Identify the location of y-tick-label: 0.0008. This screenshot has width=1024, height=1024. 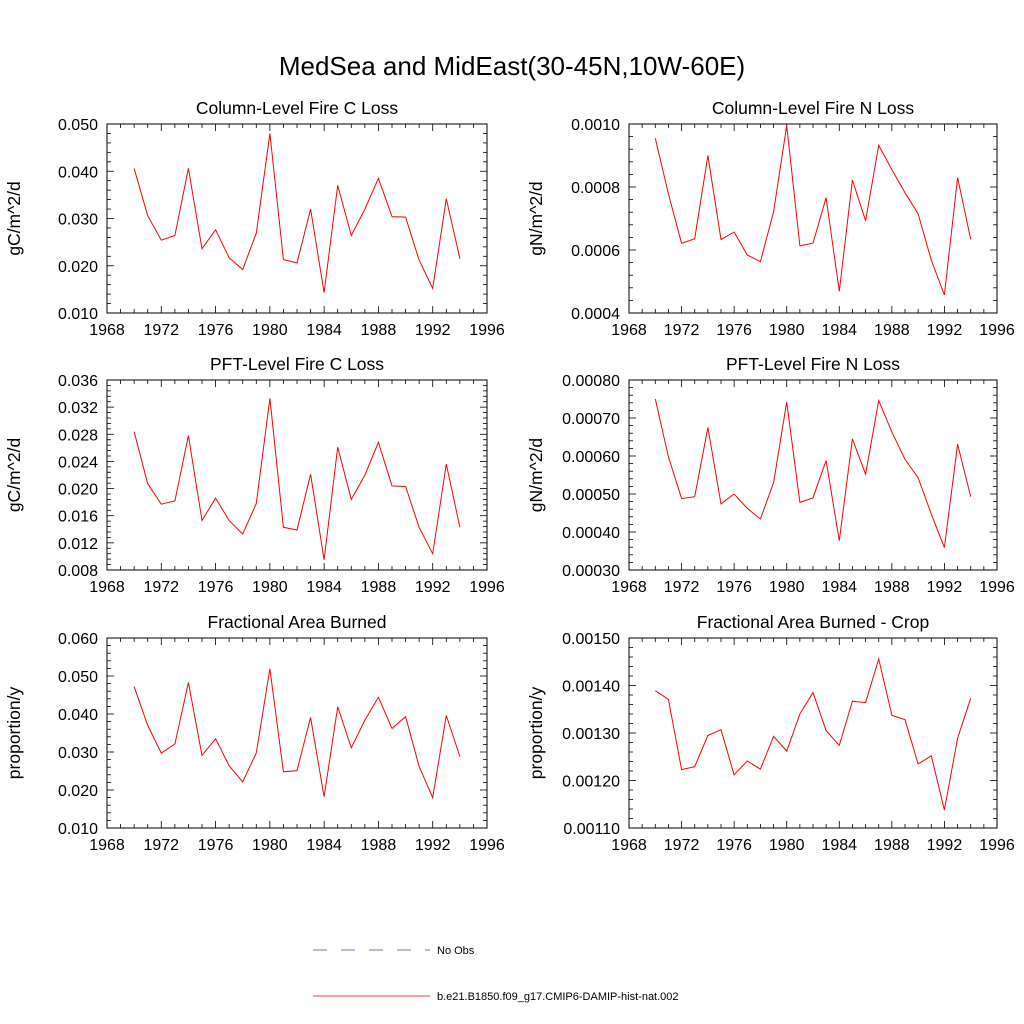
(595, 188).